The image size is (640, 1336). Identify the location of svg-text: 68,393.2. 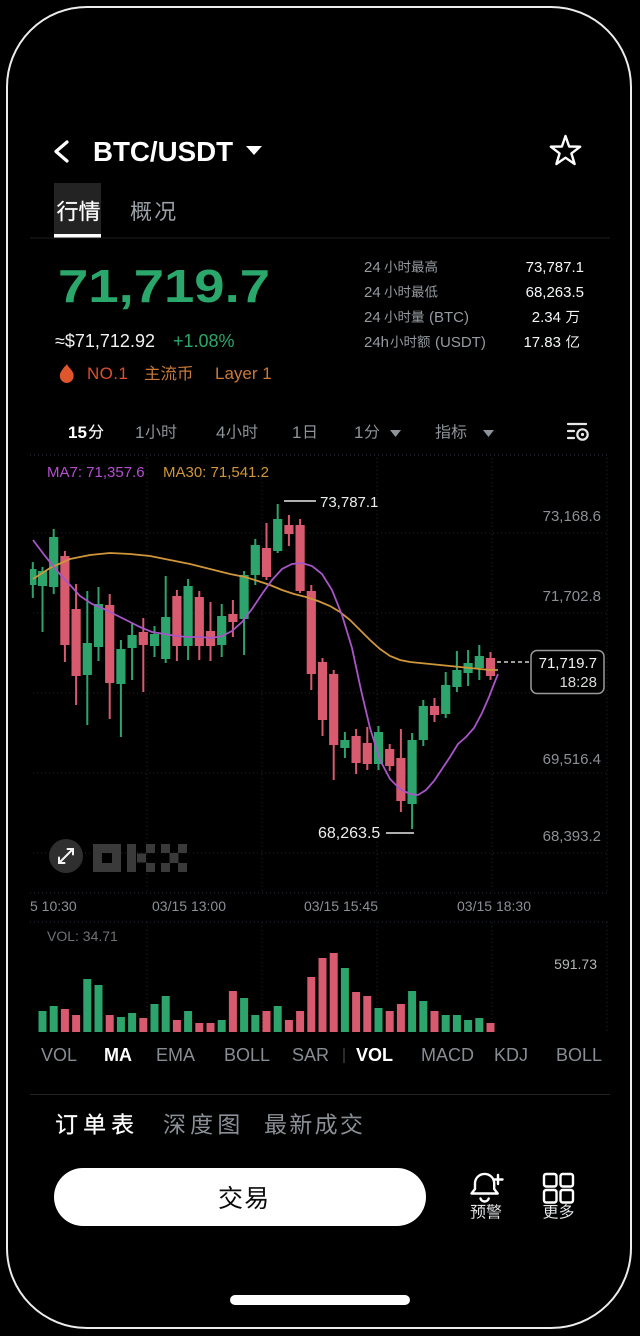
(572, 836).